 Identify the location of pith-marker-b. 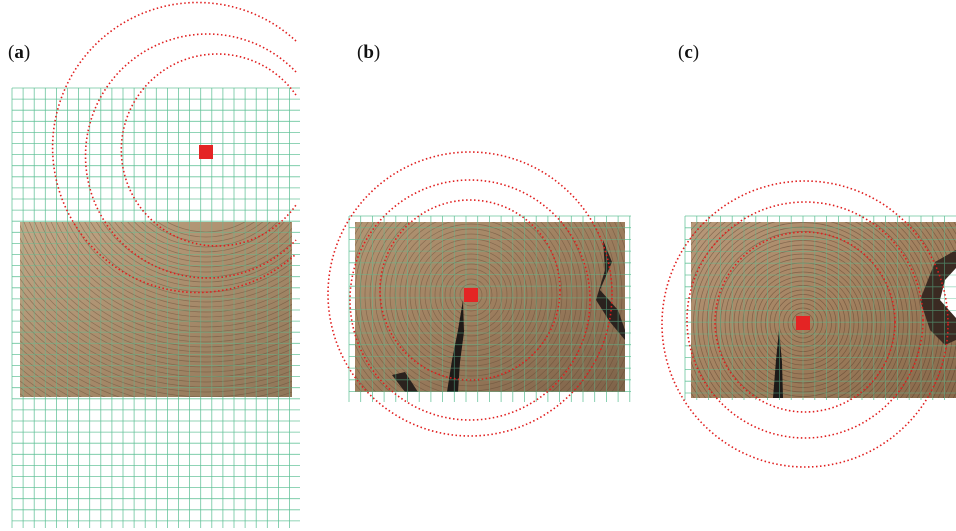
(471, 295).